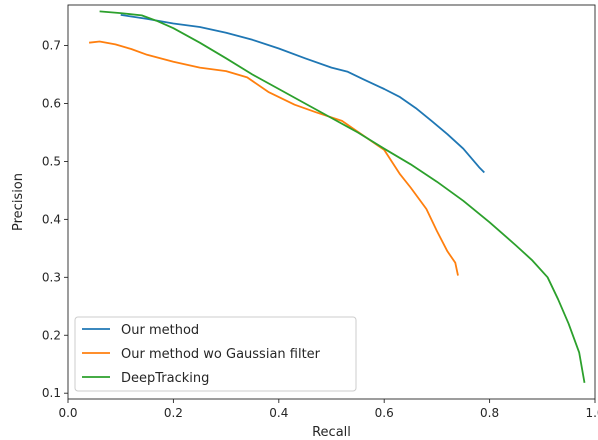 This screenshot has width=598, height=440. I want to click on y-tick-label: 0.3, so click(51, 277).